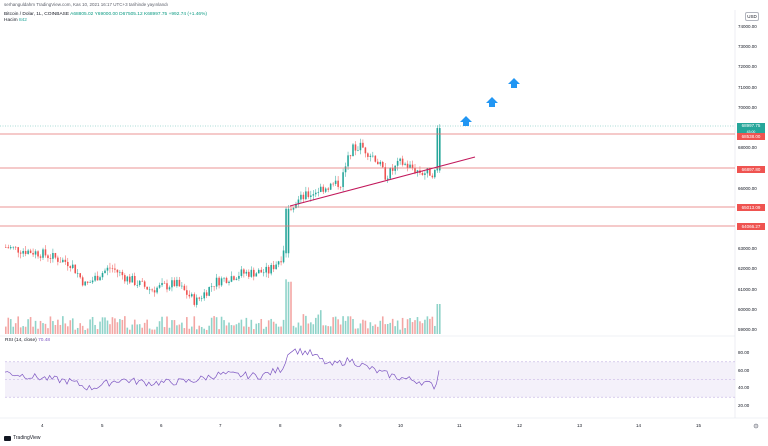 Image resolution: width=768 pixels, height=446 pixels. Describe the element at coordinates (21, 340) in the screenshot. I see `rsi-label: RSI (14, close)` at that location.